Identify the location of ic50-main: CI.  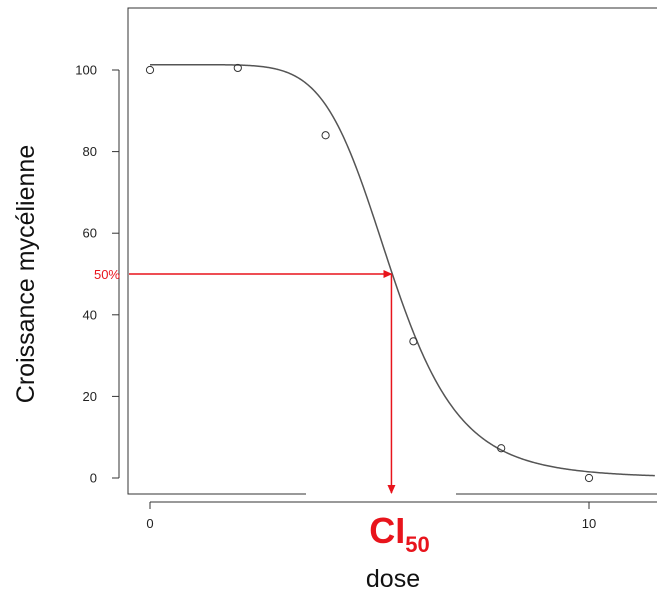
(387, 530).